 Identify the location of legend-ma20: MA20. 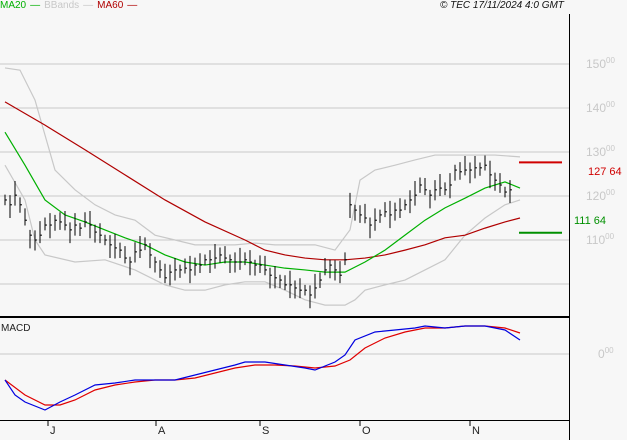
(13, 5).